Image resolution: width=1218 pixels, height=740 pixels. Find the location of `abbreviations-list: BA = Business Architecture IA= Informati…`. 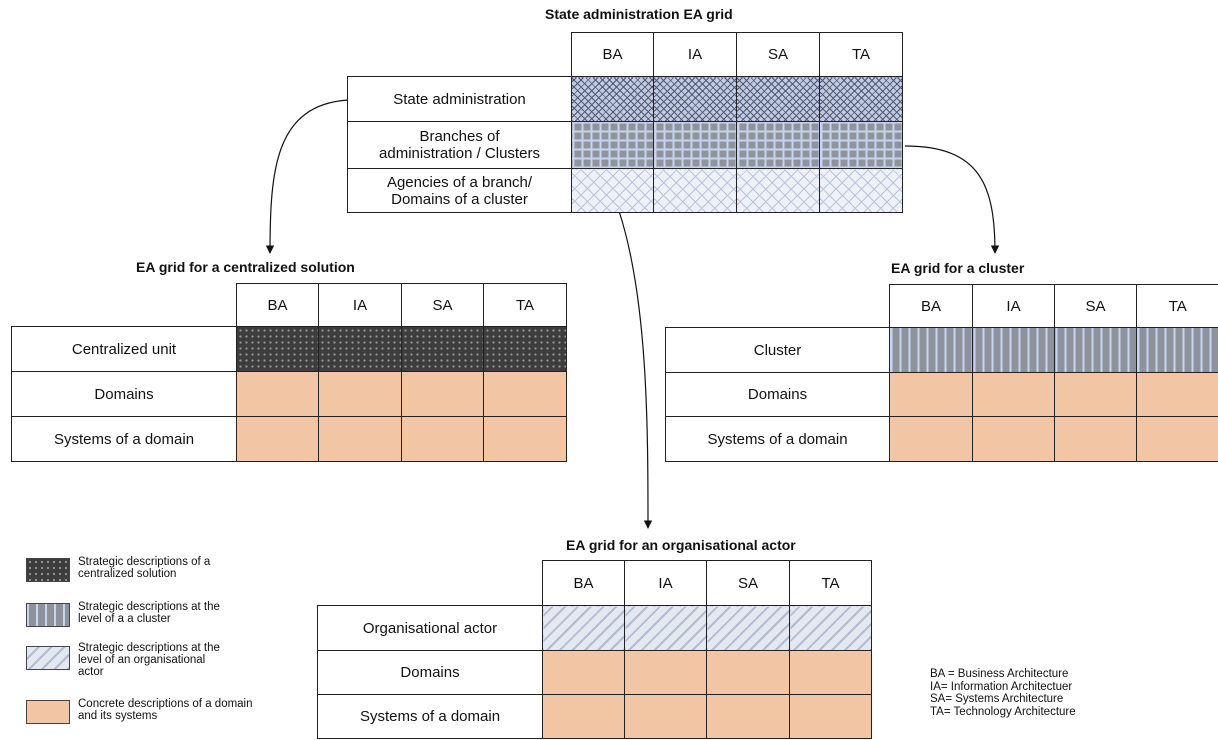

abbreviations-list: BA = Business Architecture IA= Informati… is located at coordinates (1003, 693).